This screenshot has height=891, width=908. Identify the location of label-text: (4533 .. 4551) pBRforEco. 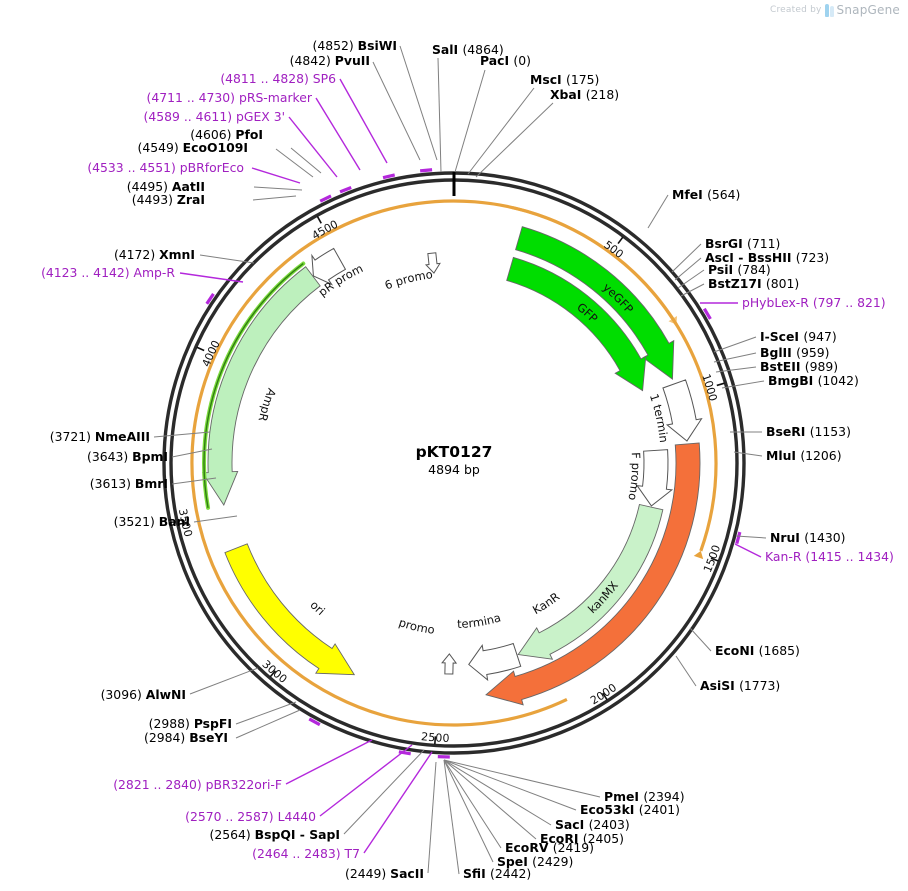
(165, 167).